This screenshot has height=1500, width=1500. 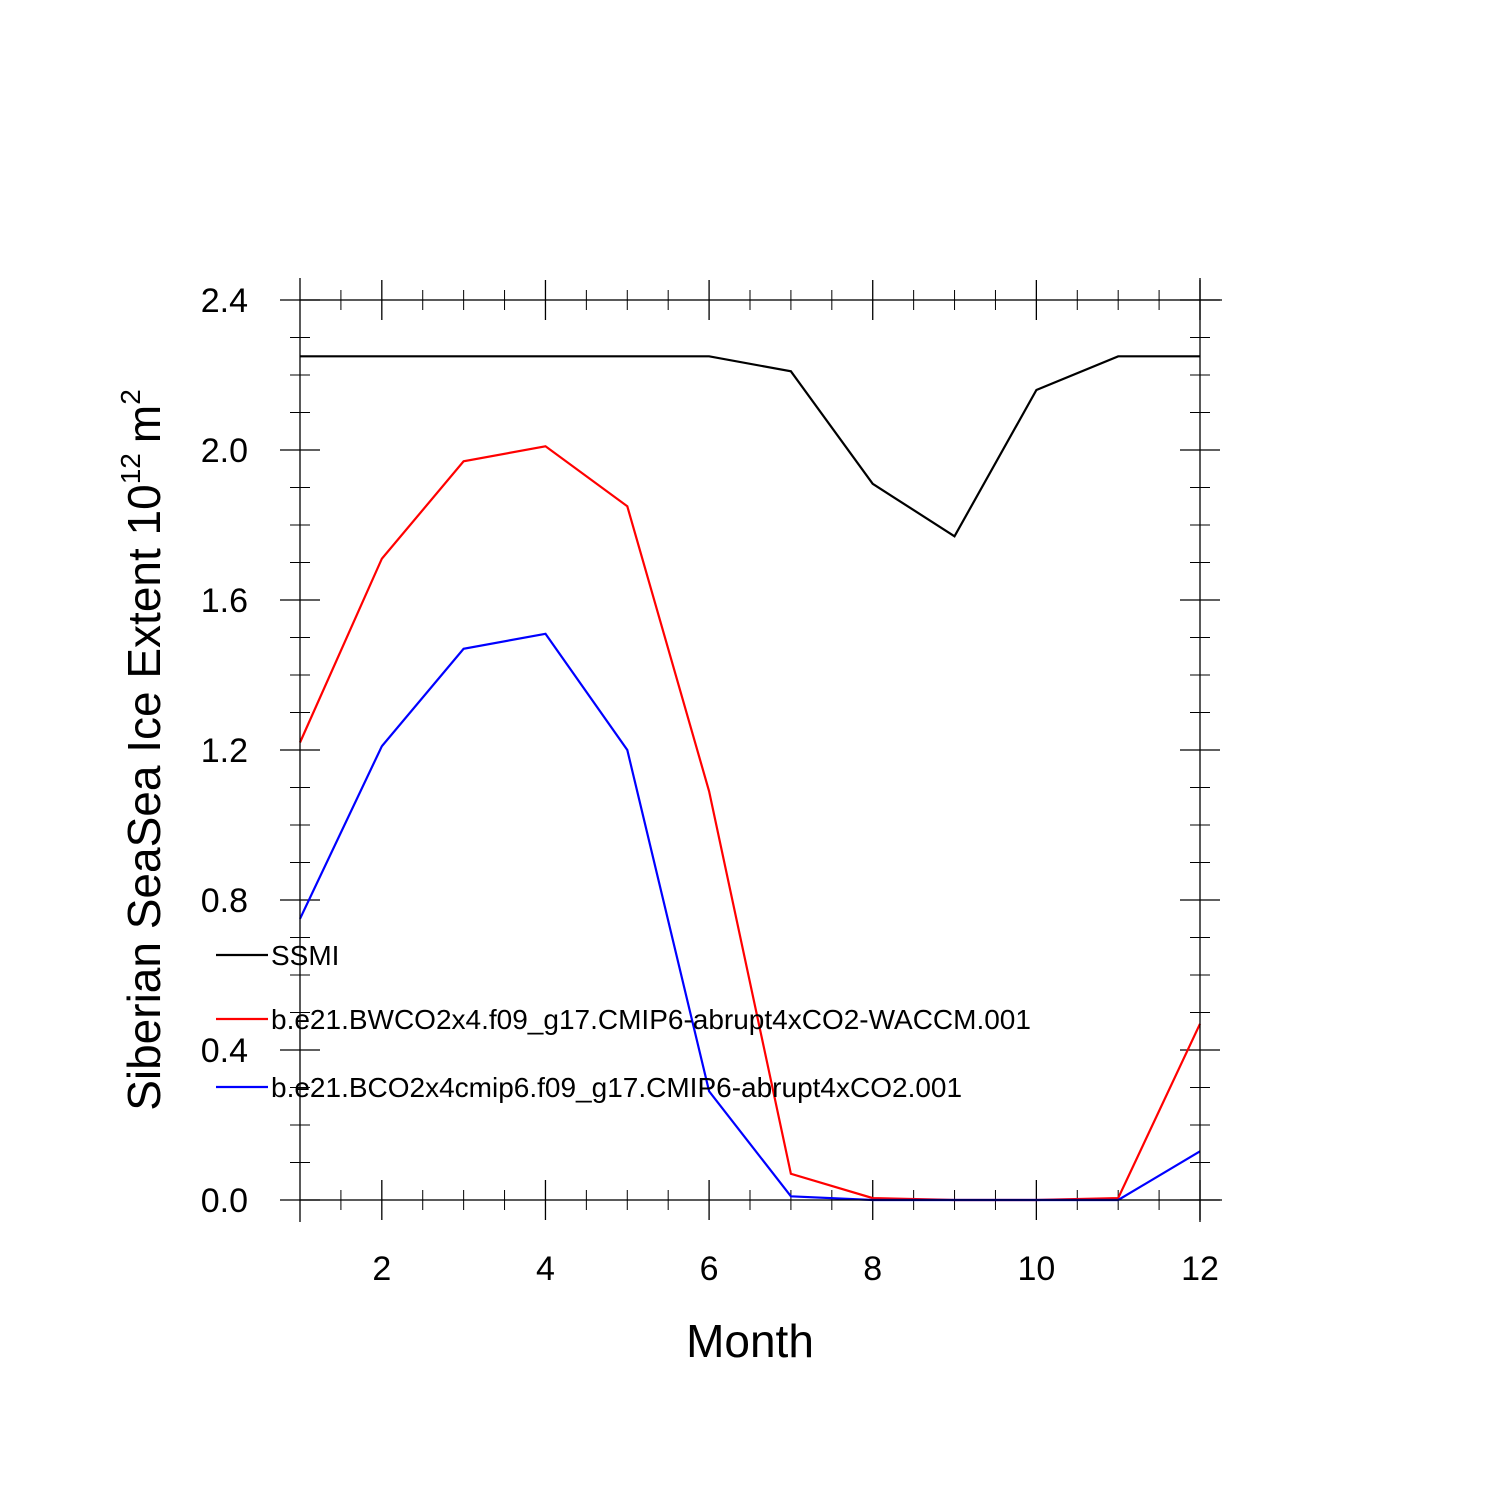 What do you see at coordinates (224, 601) in the screenshot?
I see `y-tick-label: 1.6` at bounding box center [224, 601].